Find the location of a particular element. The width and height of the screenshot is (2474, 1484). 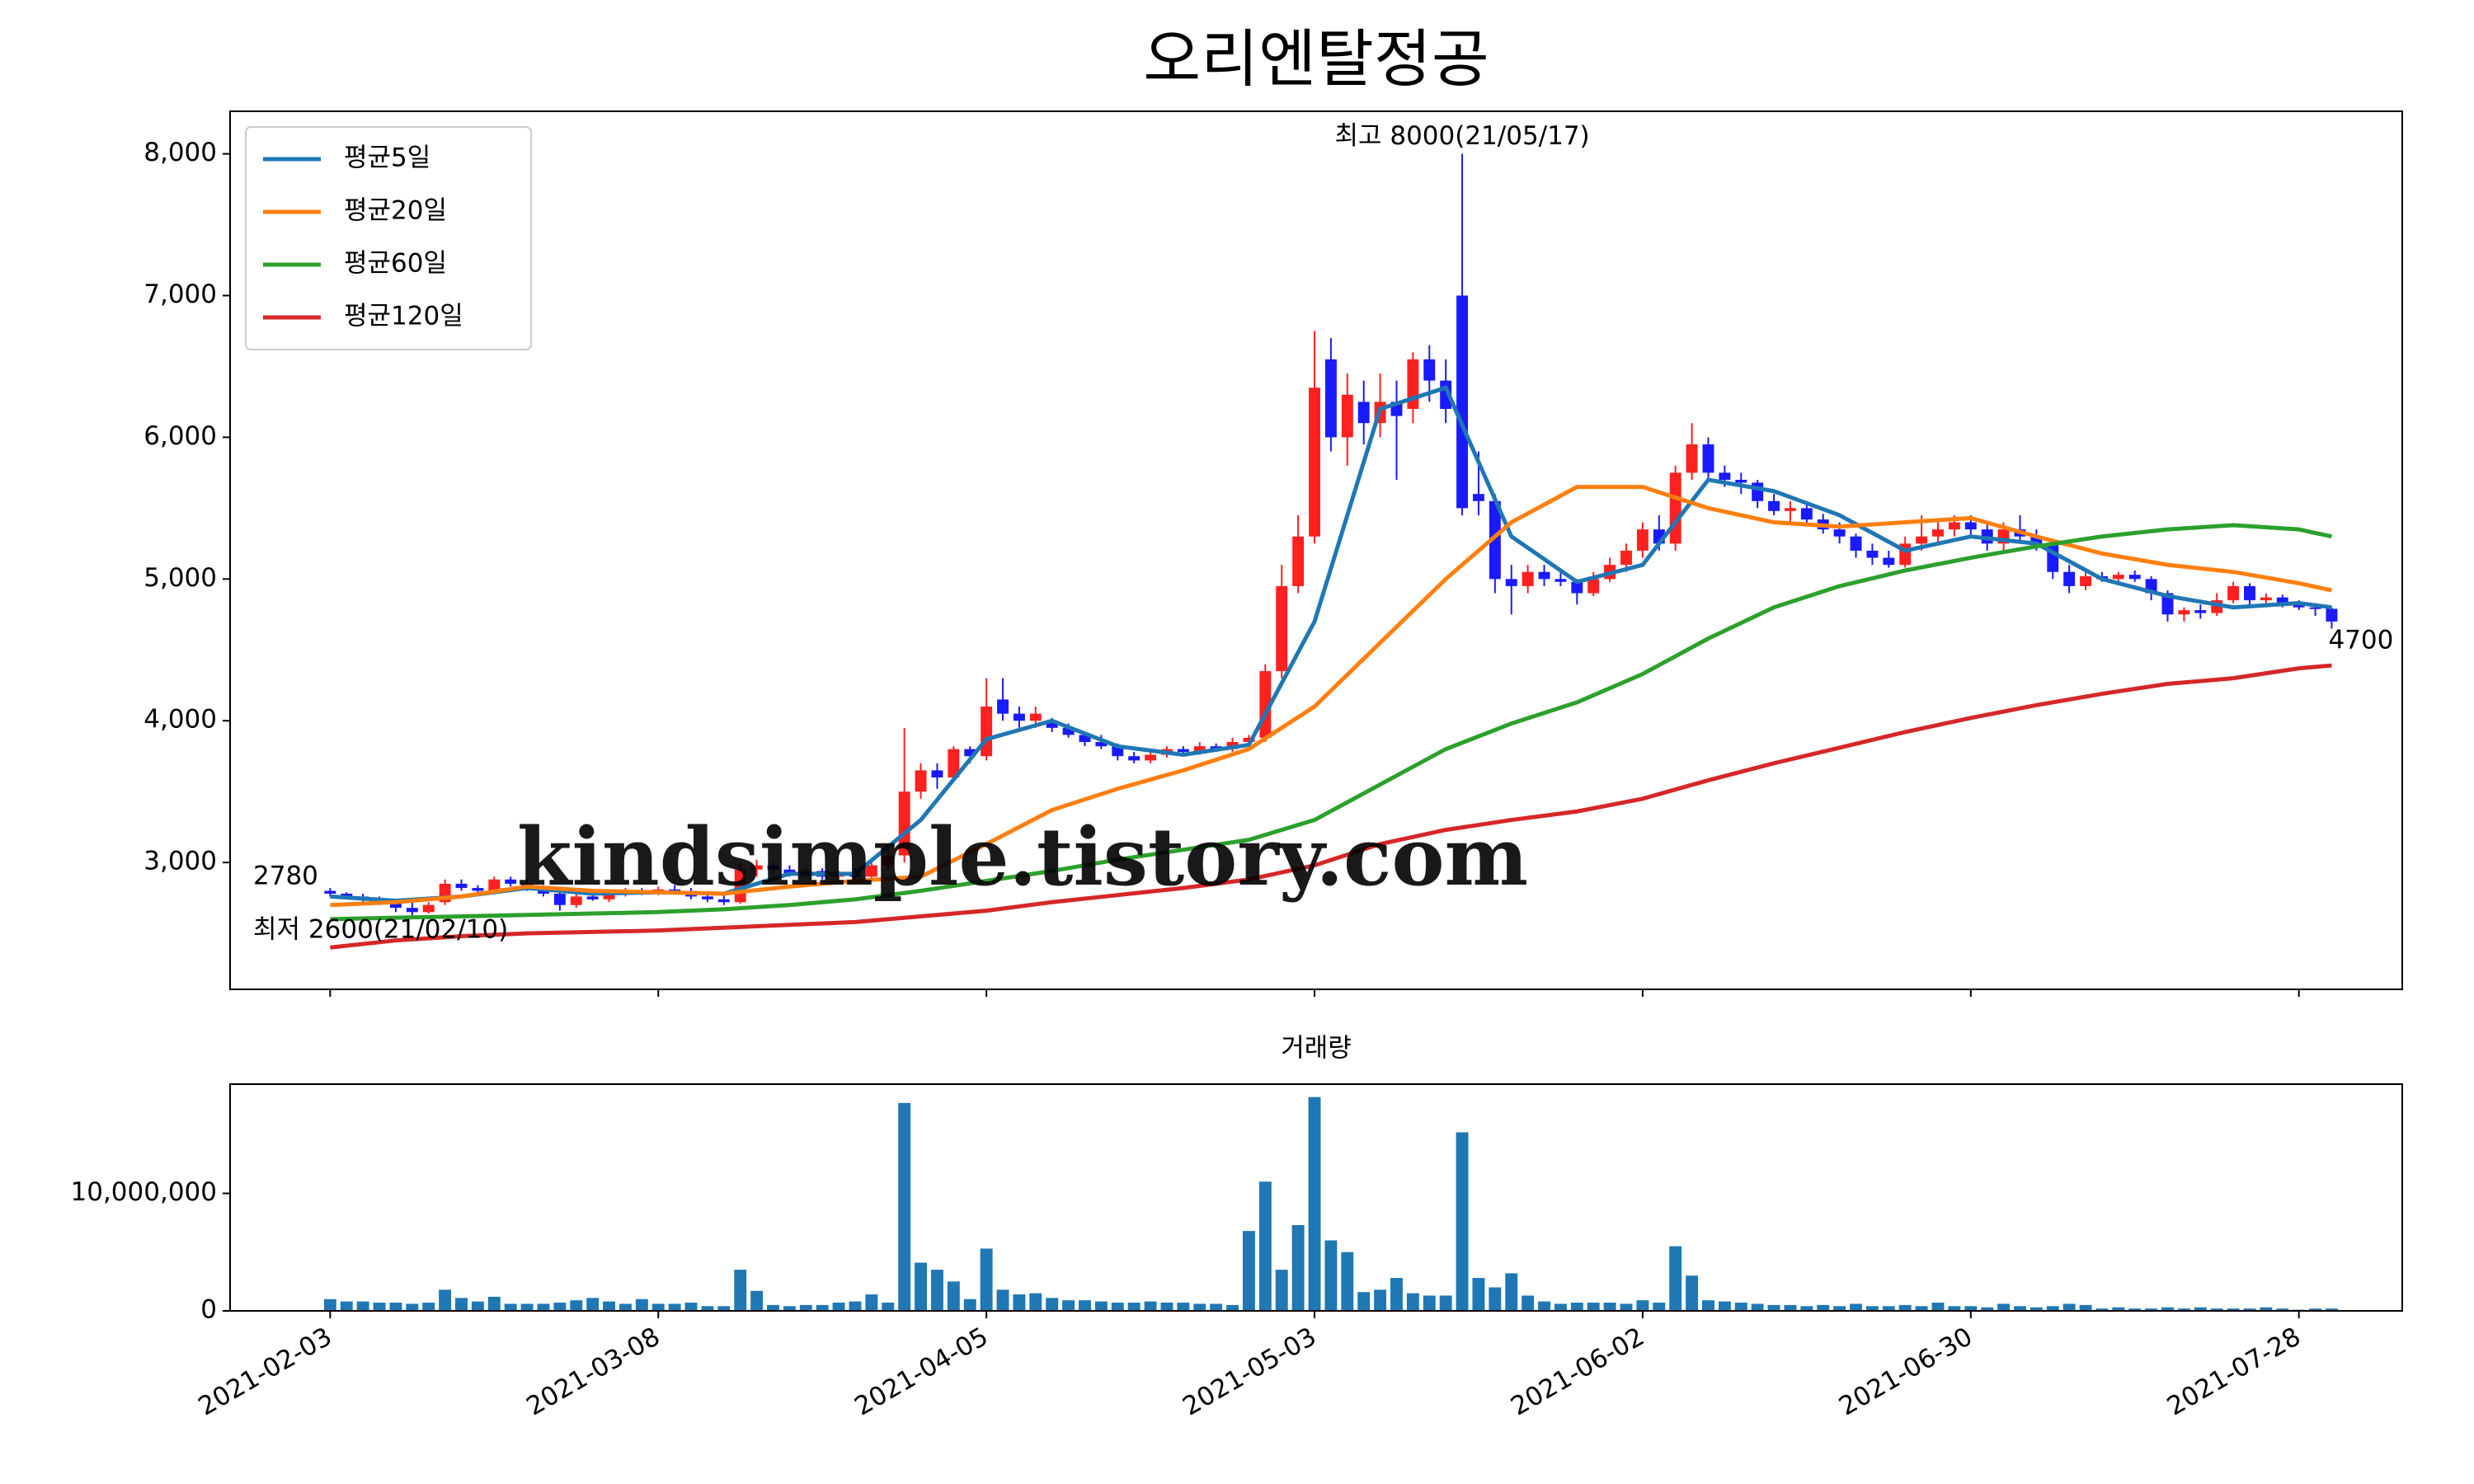

plot-frame is located at coordinates (1316, 1197).